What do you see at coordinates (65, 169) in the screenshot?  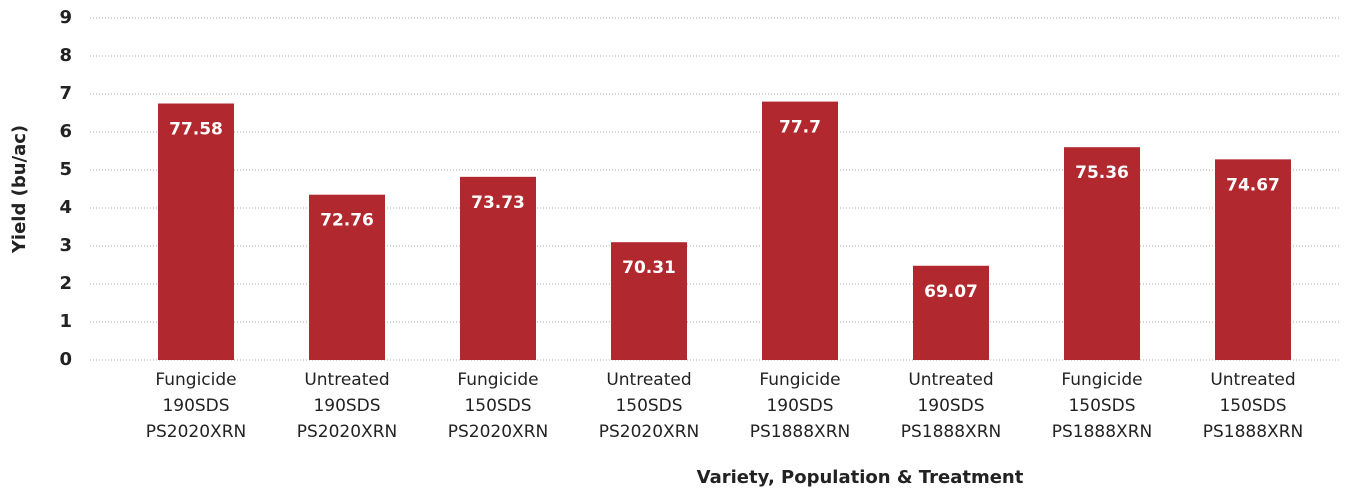 I see `y-tick-label: 5` at bounding box center [65, 169].